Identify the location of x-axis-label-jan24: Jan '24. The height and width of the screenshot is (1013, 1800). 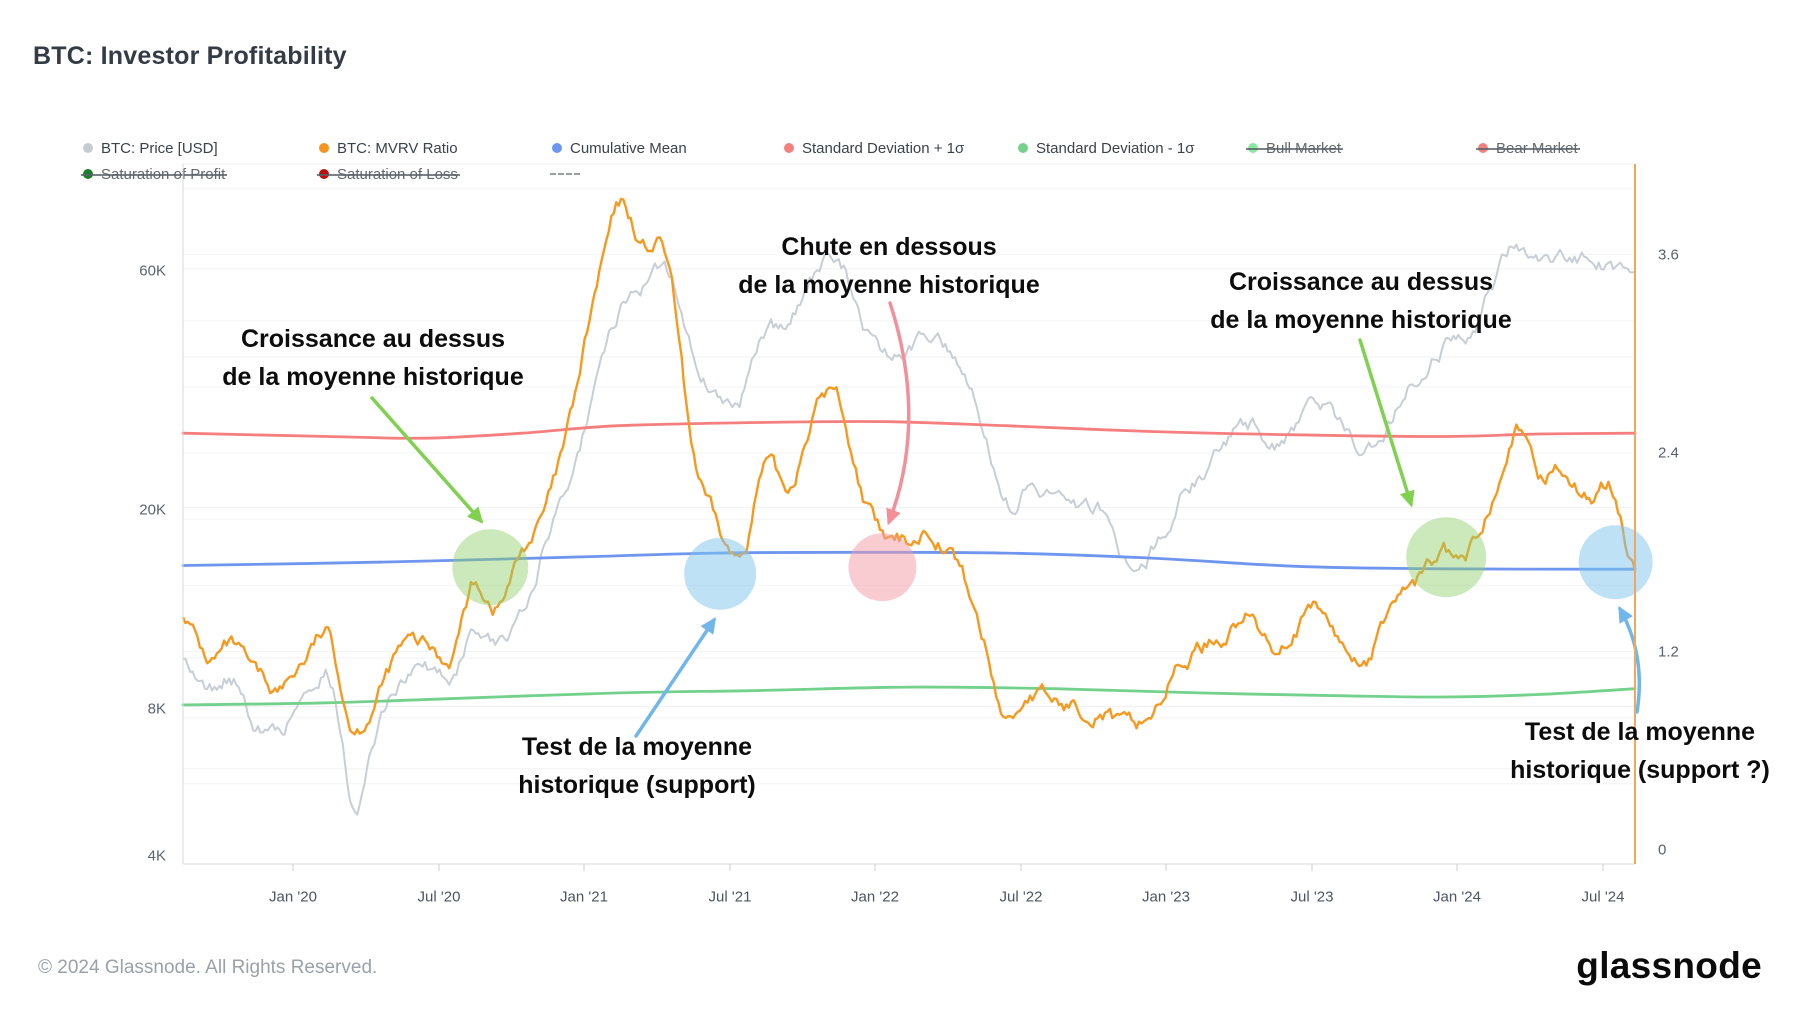
(1457, 897).